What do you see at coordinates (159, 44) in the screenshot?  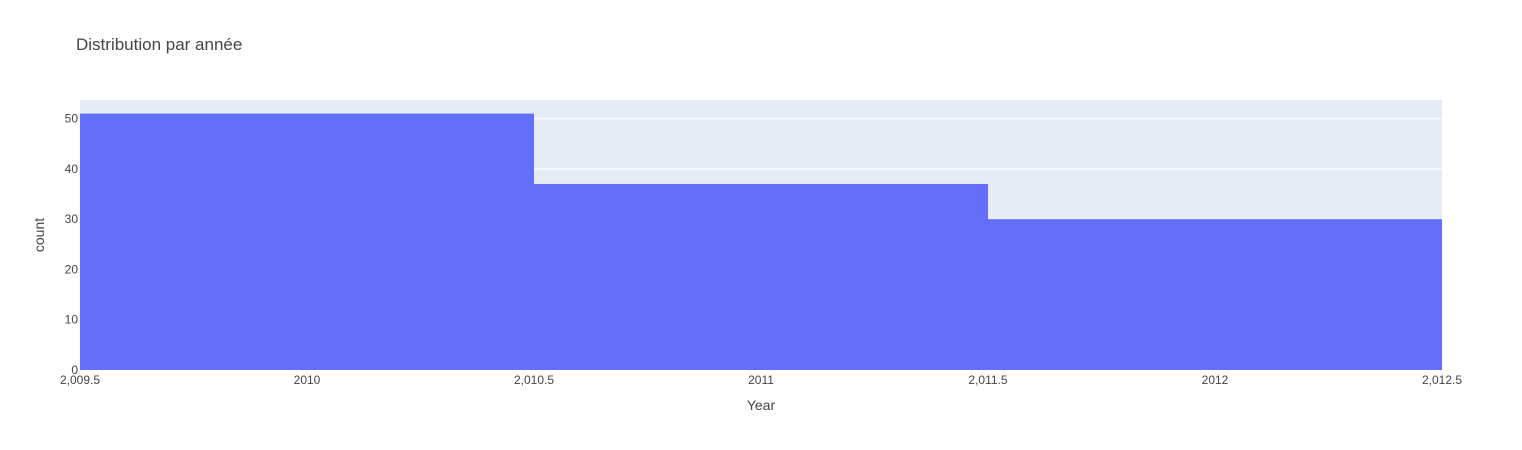 I see `chart-title: Distribution par année` at bounding box center [159, 44].